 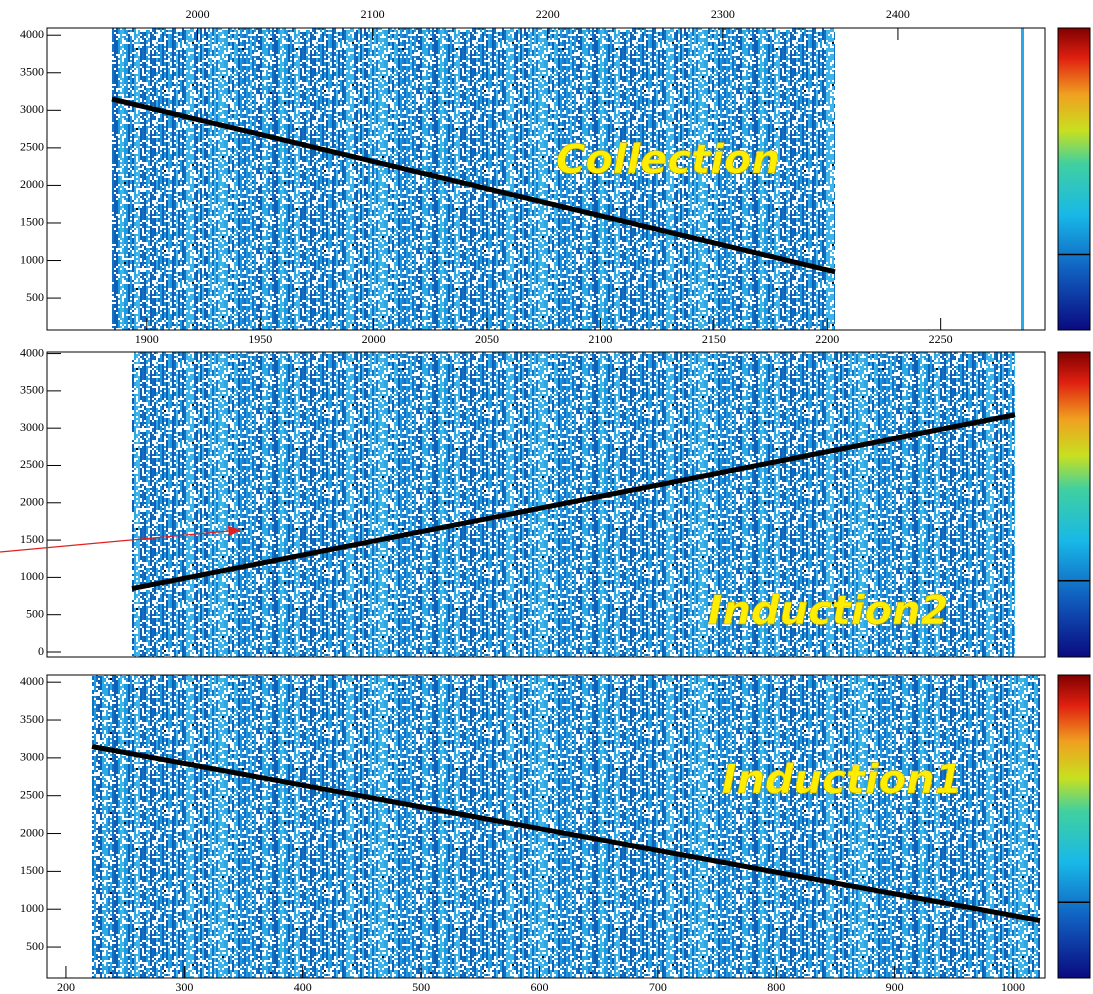 What do you see at coordinates (539, 987) in the screenshot?
I see `x-tick-label: 600` at bounding box center [539, 987].